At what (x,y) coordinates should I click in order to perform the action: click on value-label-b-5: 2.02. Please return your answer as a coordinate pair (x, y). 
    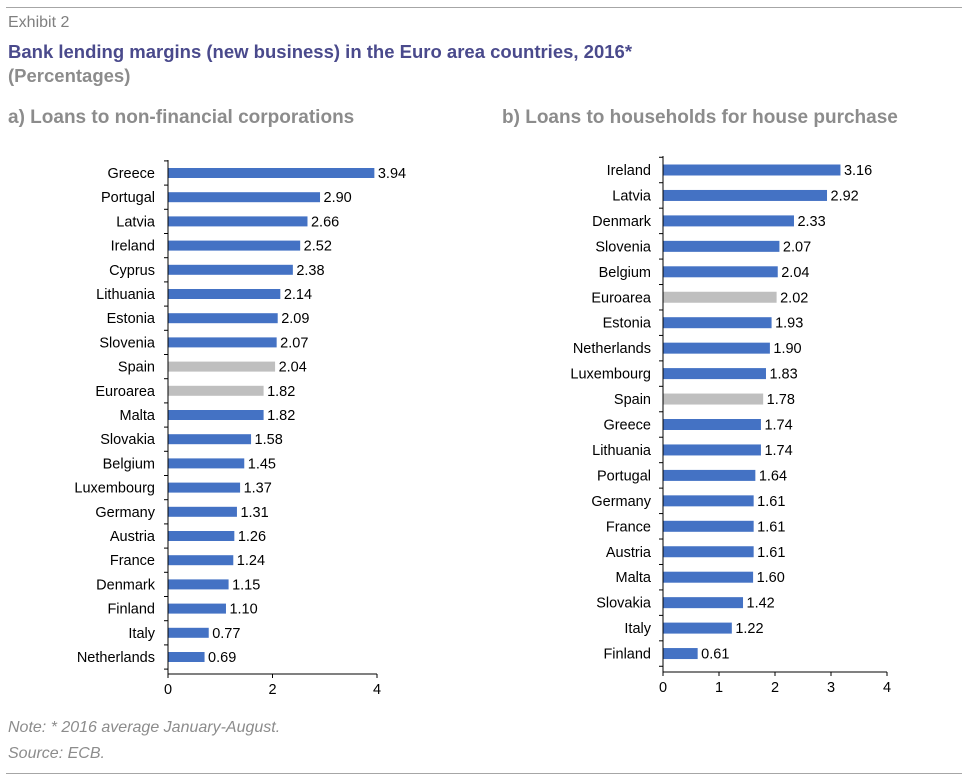
    Looking at the image, I should click on (794, 298).